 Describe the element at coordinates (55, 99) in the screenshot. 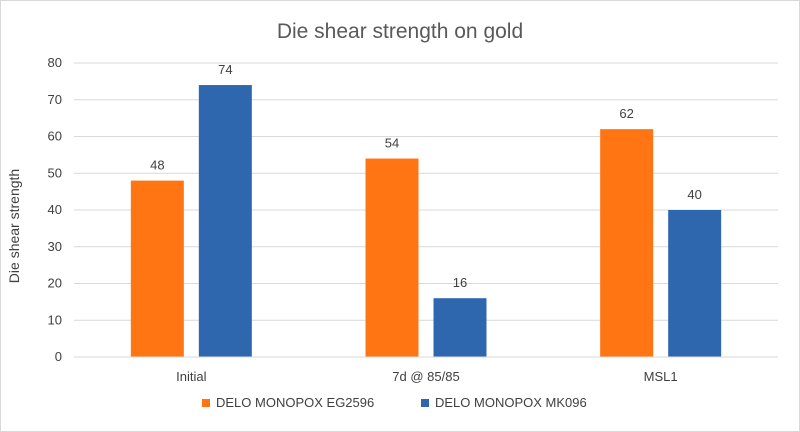

I see `y-tick-label-70: 70` at that location.